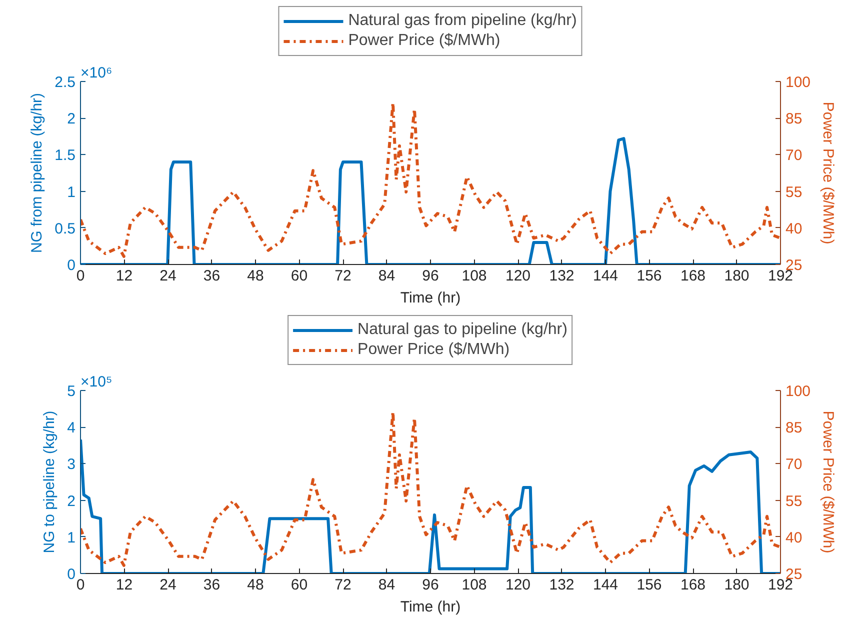 The height and width of the screenshot is (618, 860). What do you see at coordinates (65, 155) in the screenshot?
I see `y-tick-label: 1.5` at bounding box center [65, 155].